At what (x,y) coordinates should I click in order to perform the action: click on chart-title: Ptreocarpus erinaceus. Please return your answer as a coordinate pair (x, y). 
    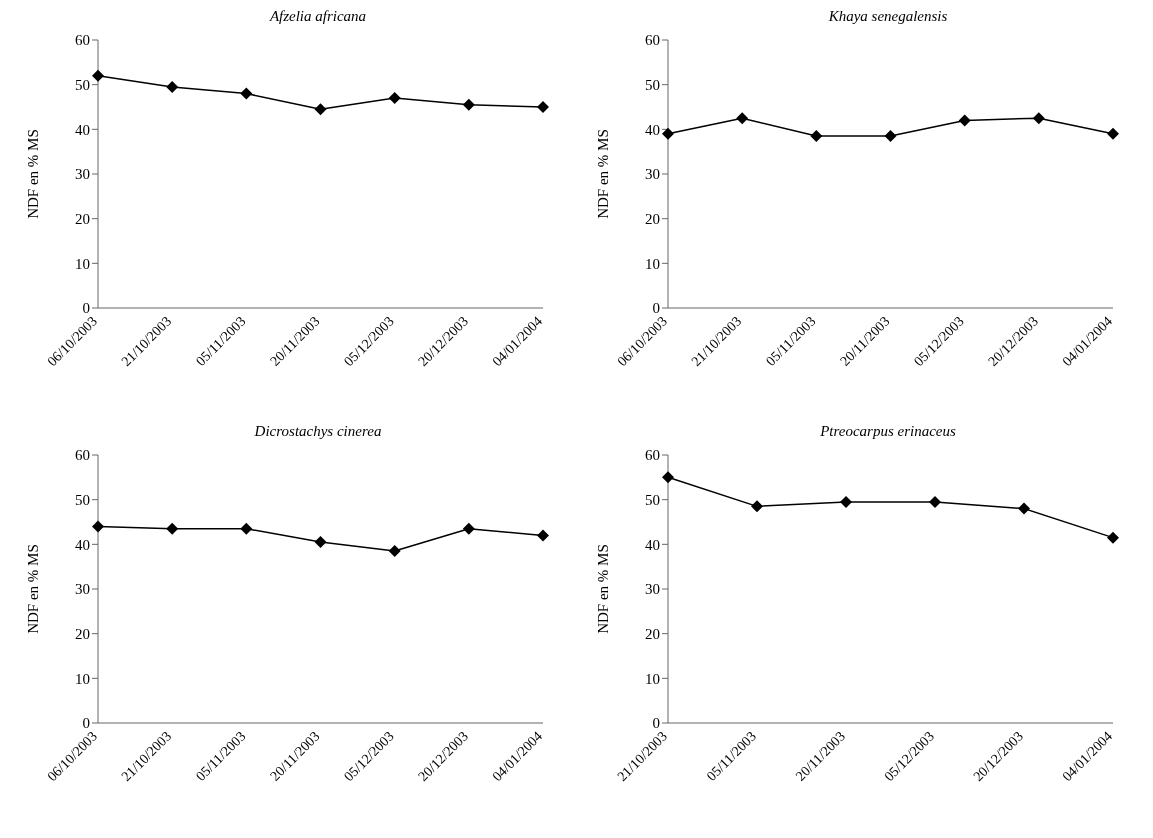
    Looking at the image, I should click on (888, 432).